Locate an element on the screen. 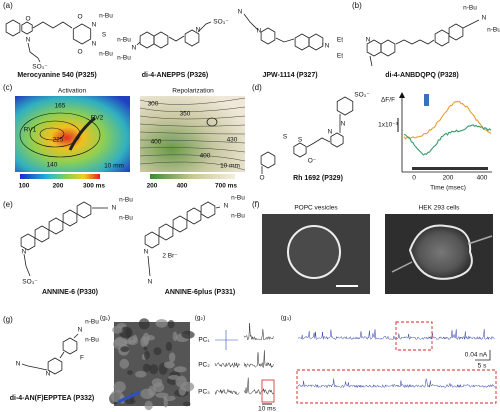 The width and height of the screenshot is (500, 412). cell is located at coordinates (440, 252).